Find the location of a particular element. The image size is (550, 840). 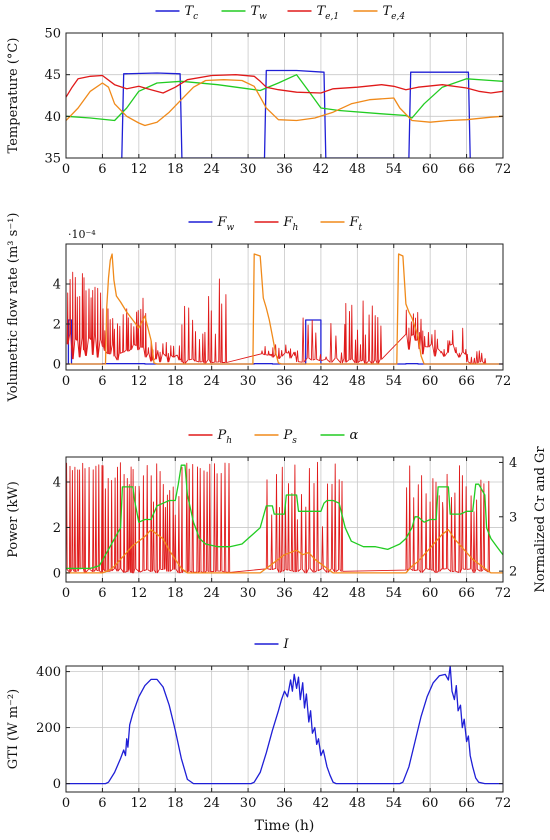

legend-label: I is located at coordinates (286, 644).